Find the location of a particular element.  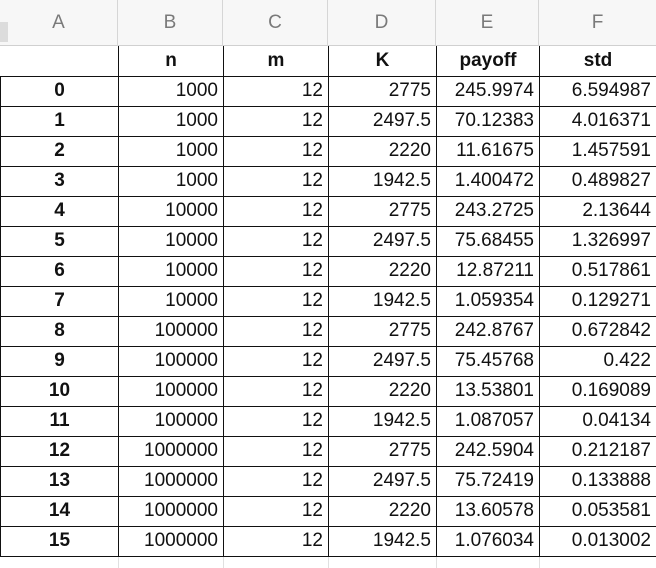

row-index-cell: 0 is located at coordinates (59, 91).